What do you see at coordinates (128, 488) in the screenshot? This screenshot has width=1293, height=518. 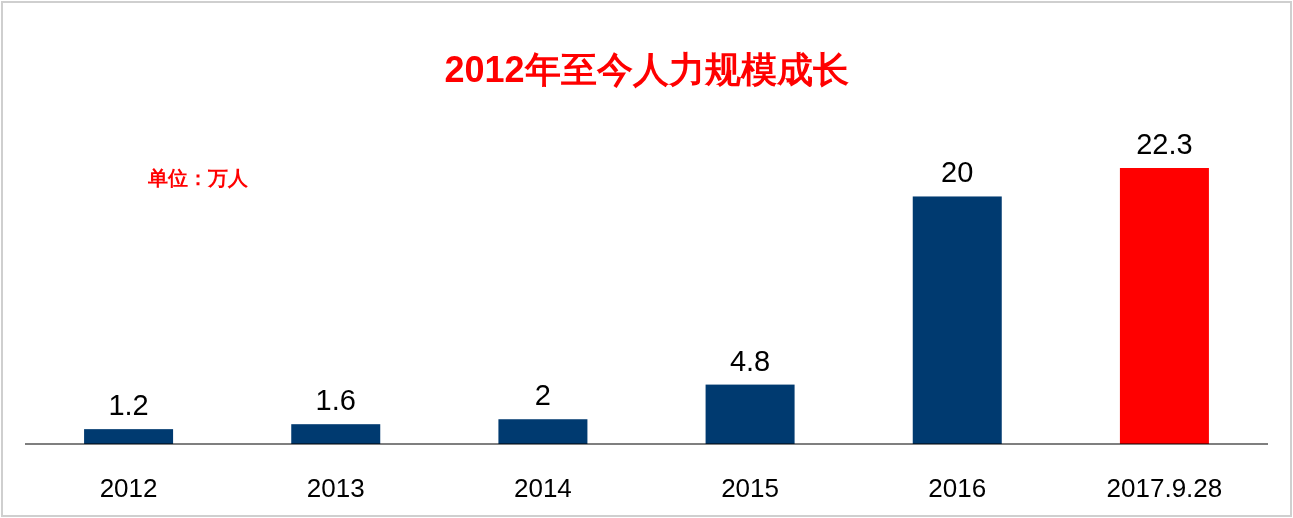 I see `x-tick-label: 2012` at bounding box center [128, 488].